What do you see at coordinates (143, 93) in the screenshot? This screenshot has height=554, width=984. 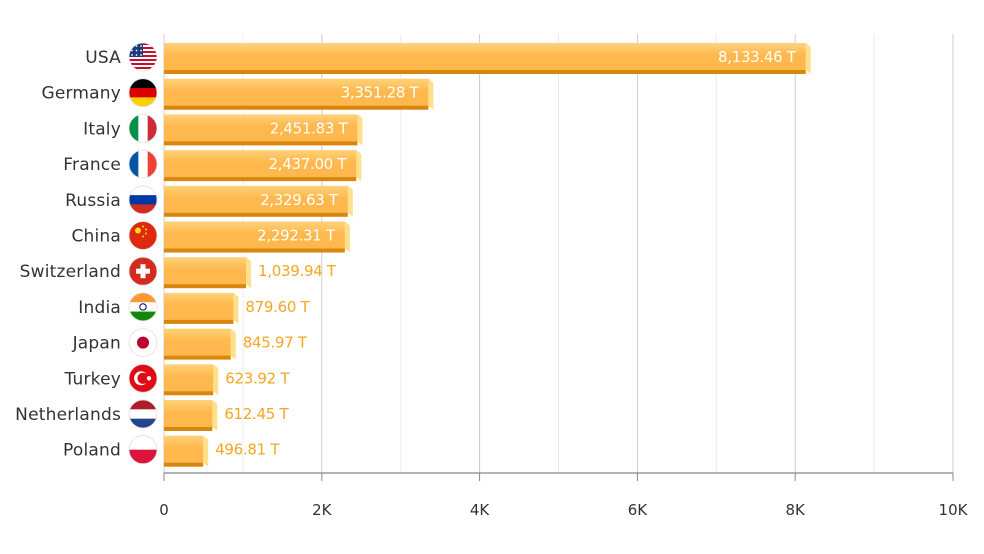 I see `germany-flag-icon` at bounding box center [143, 93].